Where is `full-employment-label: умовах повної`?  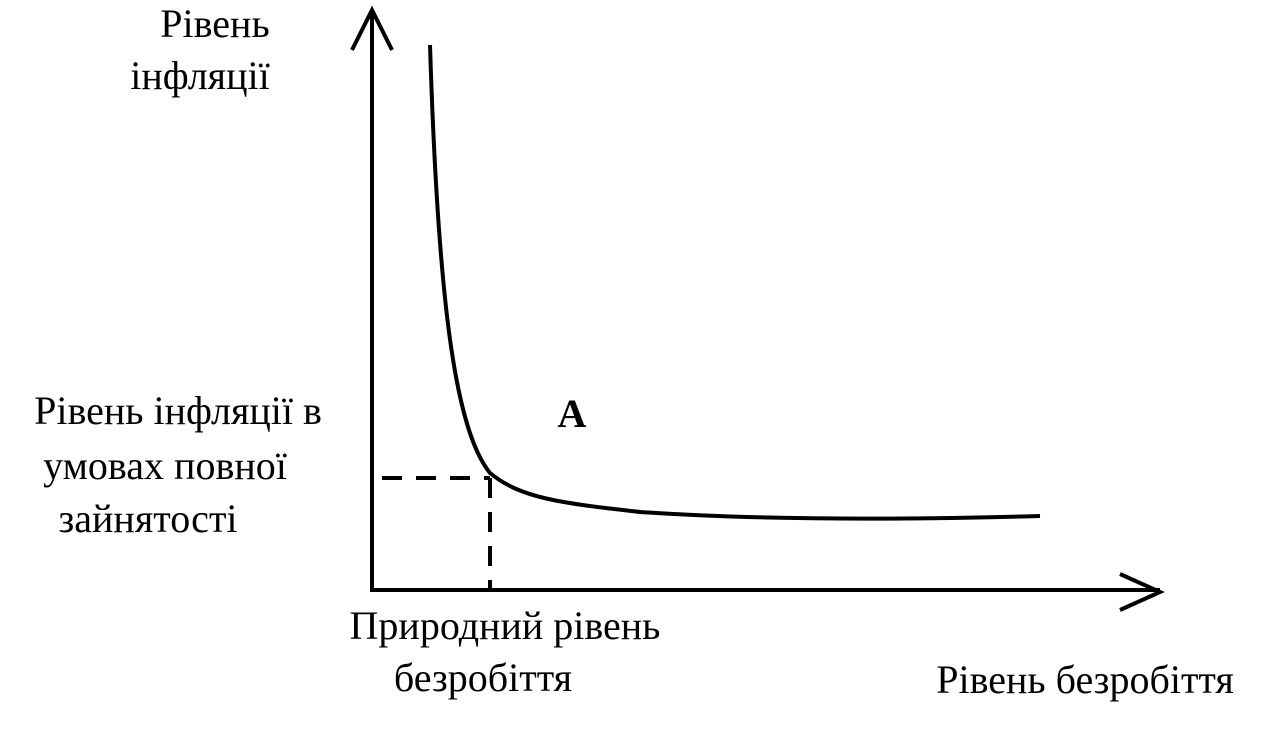
full-employment-label: умовах повної is located at coordinates (165, 465).